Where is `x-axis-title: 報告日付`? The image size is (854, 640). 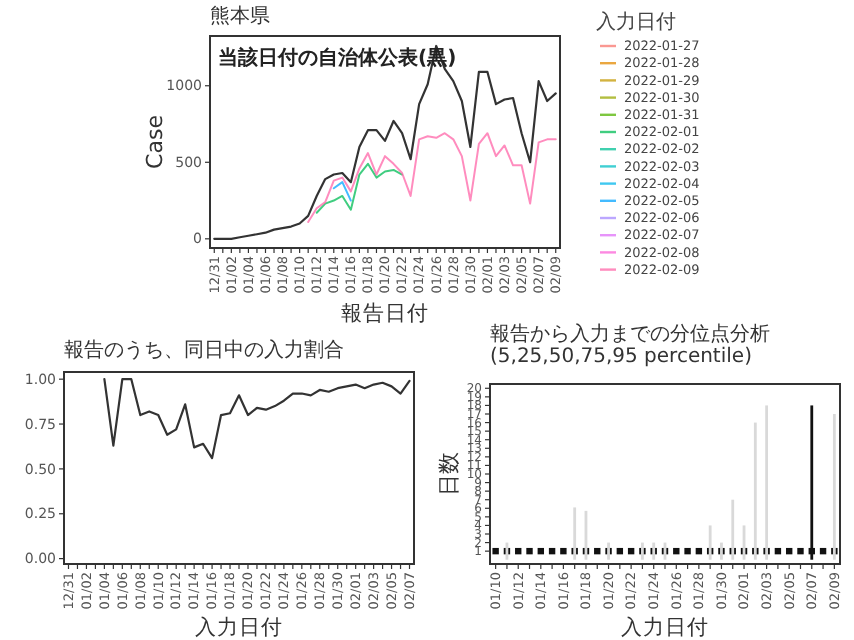
x-axis-title: 報告日付 is located at coordinates (385, 313).